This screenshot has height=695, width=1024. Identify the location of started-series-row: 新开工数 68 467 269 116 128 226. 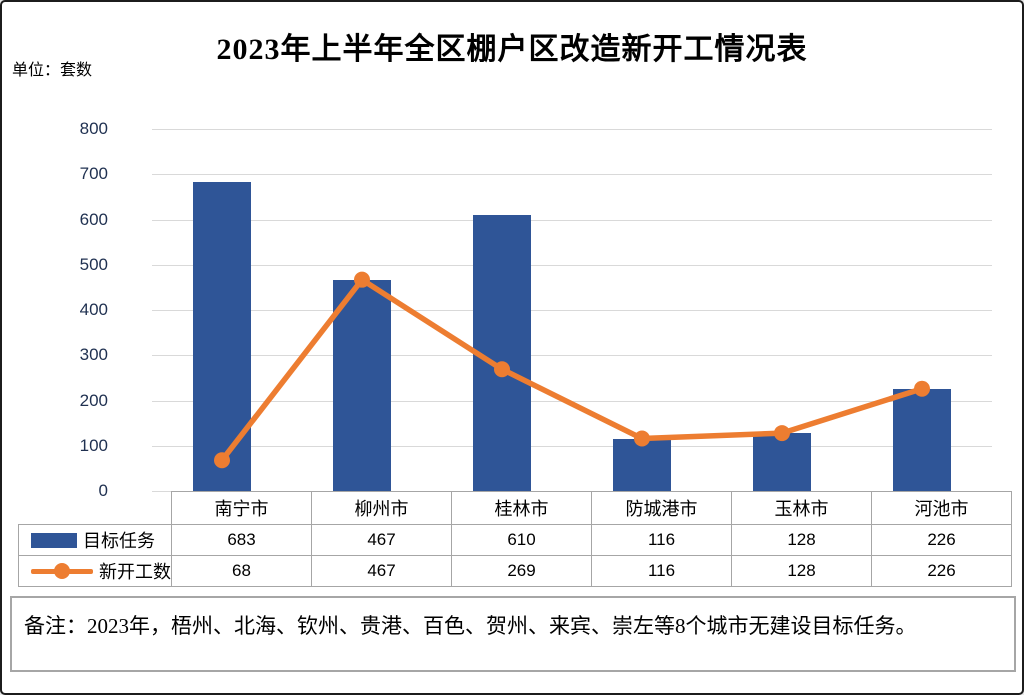
(515, 571).